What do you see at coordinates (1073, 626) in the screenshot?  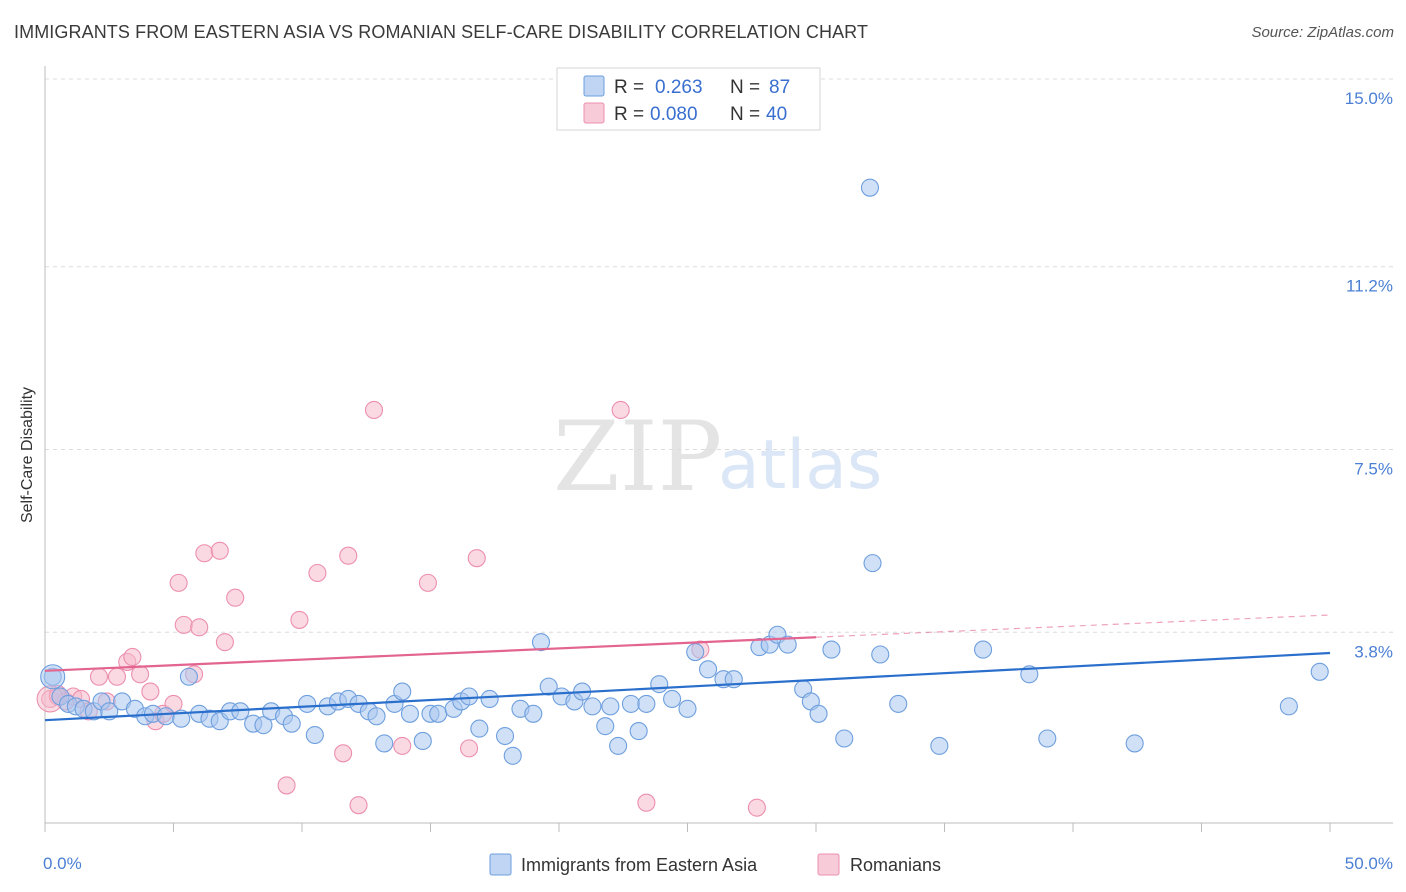 I see `trend-line-romanians-extension` at bounding box center [1073, 626].